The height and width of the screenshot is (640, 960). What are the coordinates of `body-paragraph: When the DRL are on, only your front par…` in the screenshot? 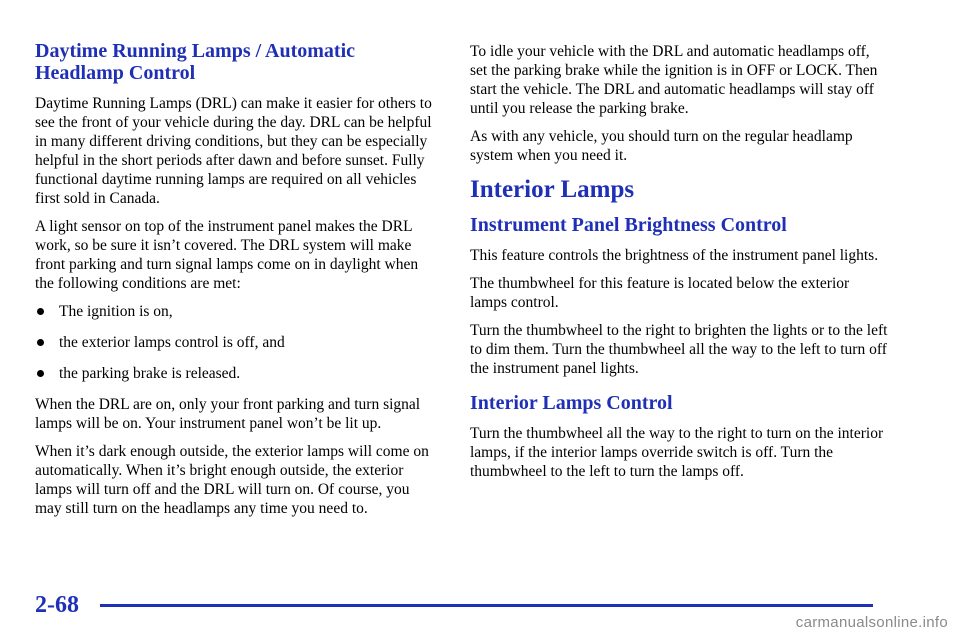 It's located at (228, 414).